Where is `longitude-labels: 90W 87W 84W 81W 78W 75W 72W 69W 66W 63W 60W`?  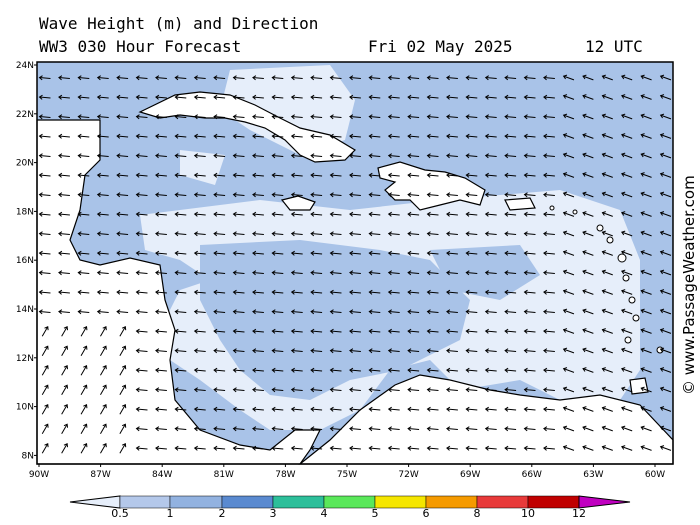
longitude-labels: 90W 87W 84W 81W 78W 75W 72W 69W 66W 63W 60W is located at coordinates (347, 472).